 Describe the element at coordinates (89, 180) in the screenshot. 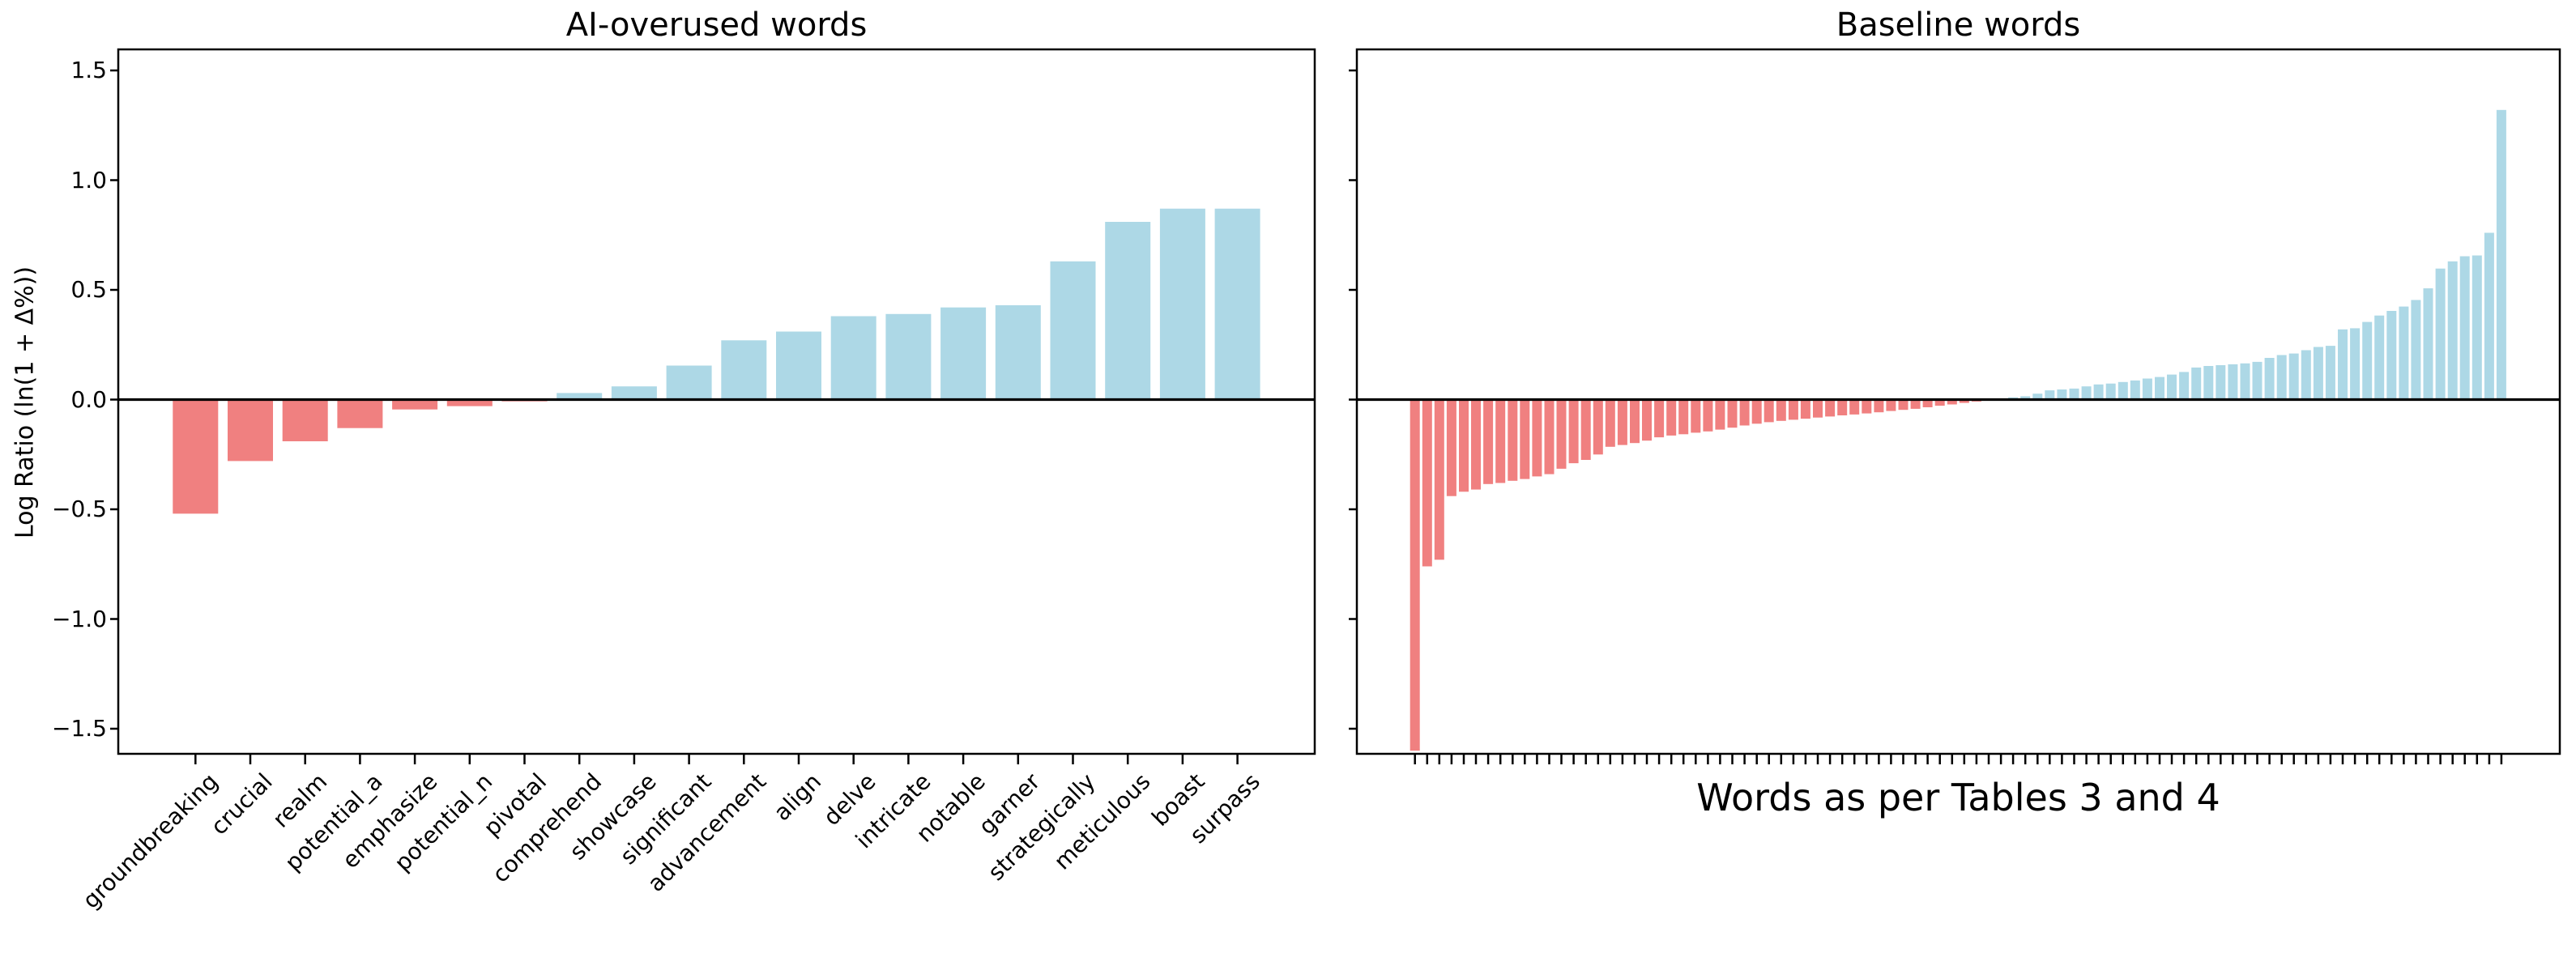

I see `y-tick-label: 1.0` at that location.